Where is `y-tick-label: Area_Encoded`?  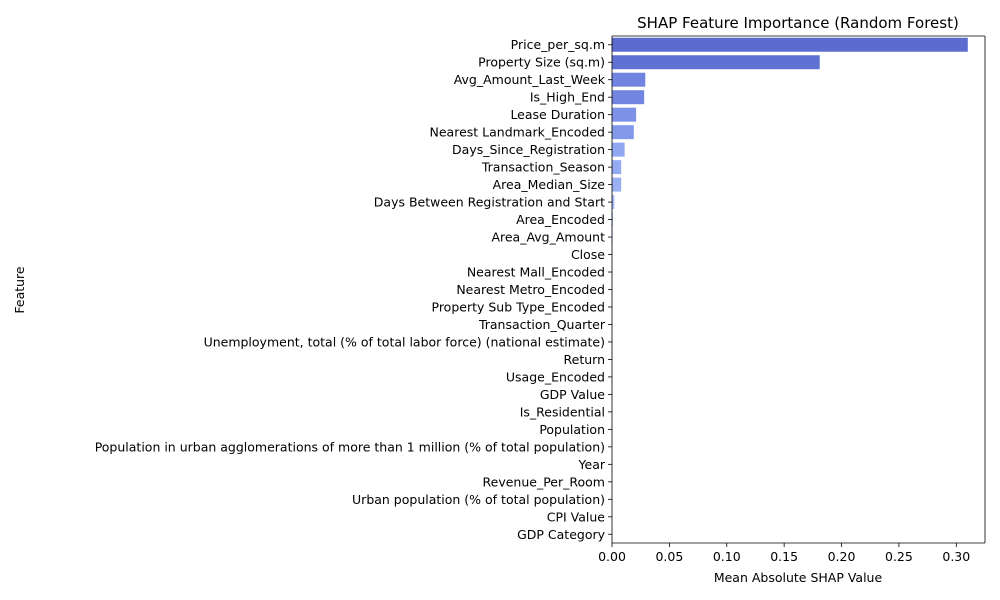
y-tick-label: Area_Encoded is located at coordinates (560, 219).